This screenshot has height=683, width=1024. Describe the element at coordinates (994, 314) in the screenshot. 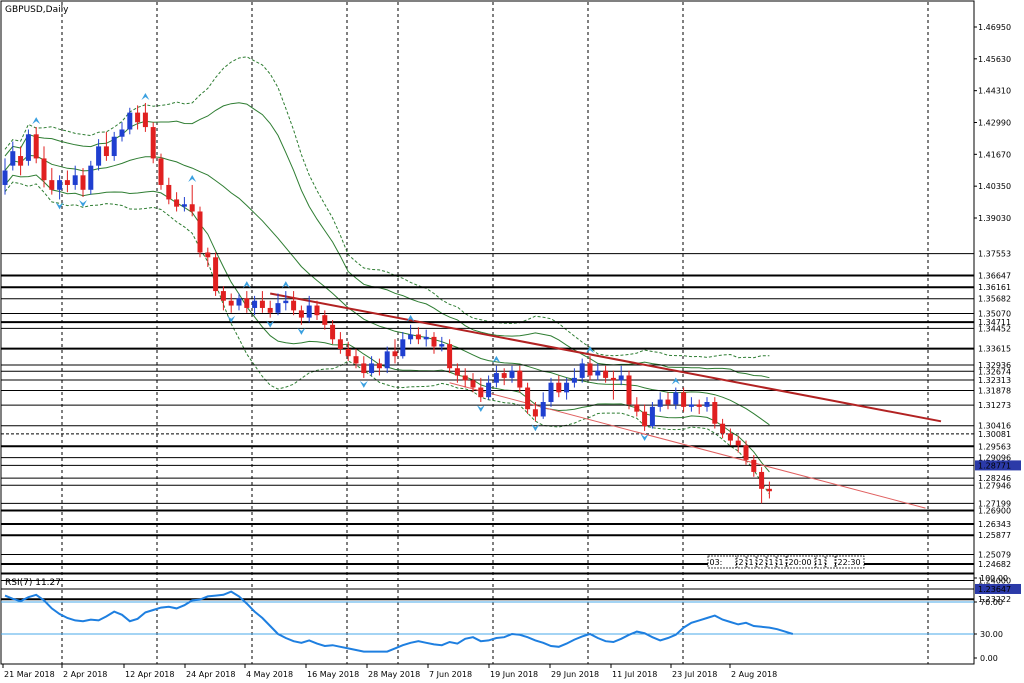

I see `level-label: 1.35070` at that location.